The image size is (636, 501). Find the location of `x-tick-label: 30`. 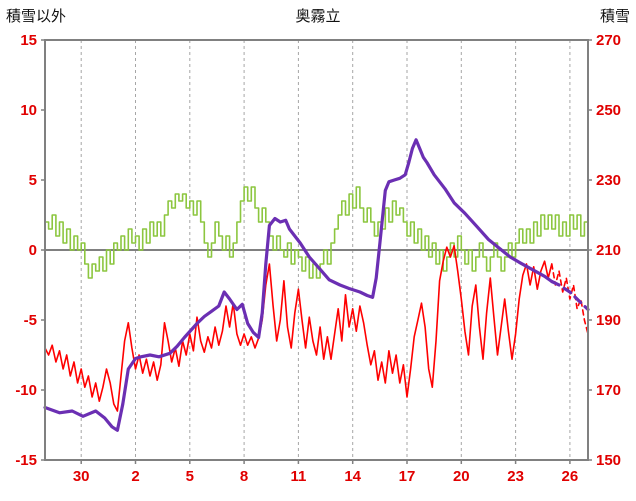

x-tick-label: 30 is located at coordinates (81, 476).